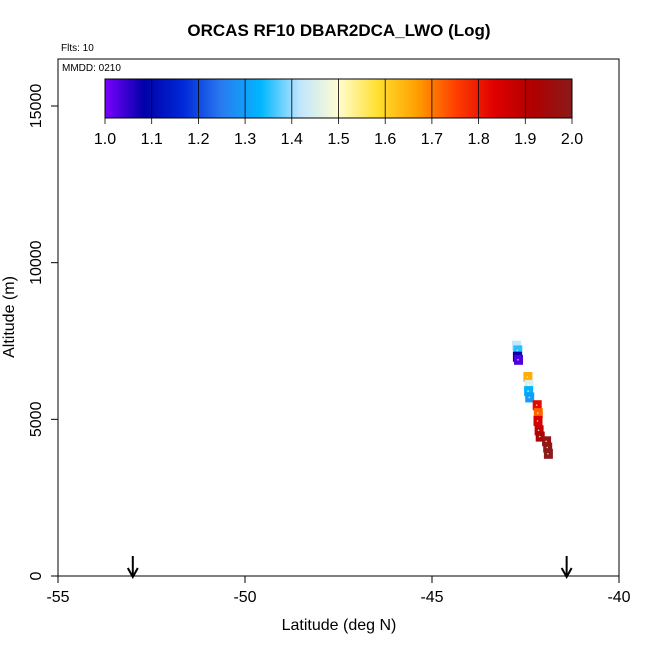 This screenshot has width=650, height=650. Describe the element at coordinates (339, 625) in the screenshot. I see `x-axis-label: Latitude (deg N)` at that location.